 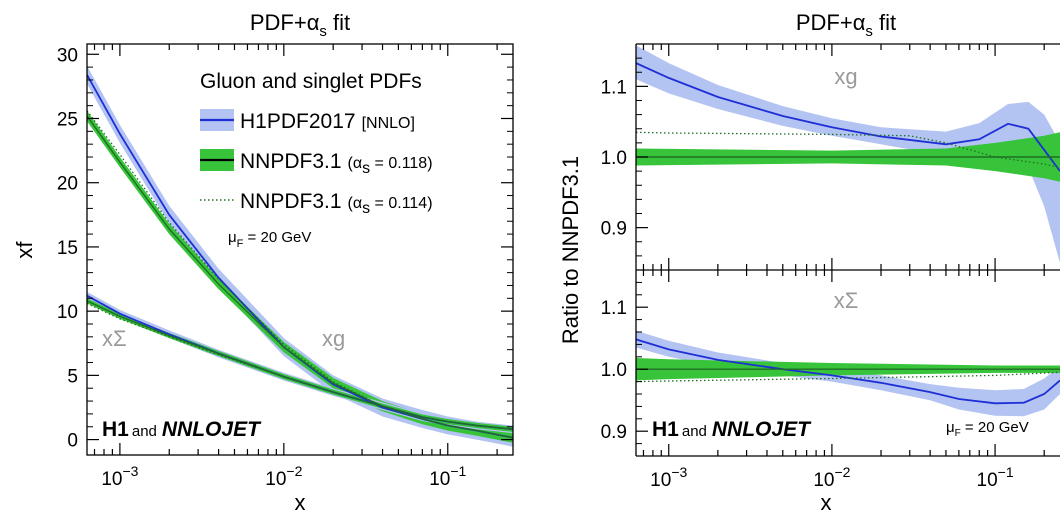 I want to click on right-y-label: Ratio to NNPDF3.1, so click(x=570, y=250).